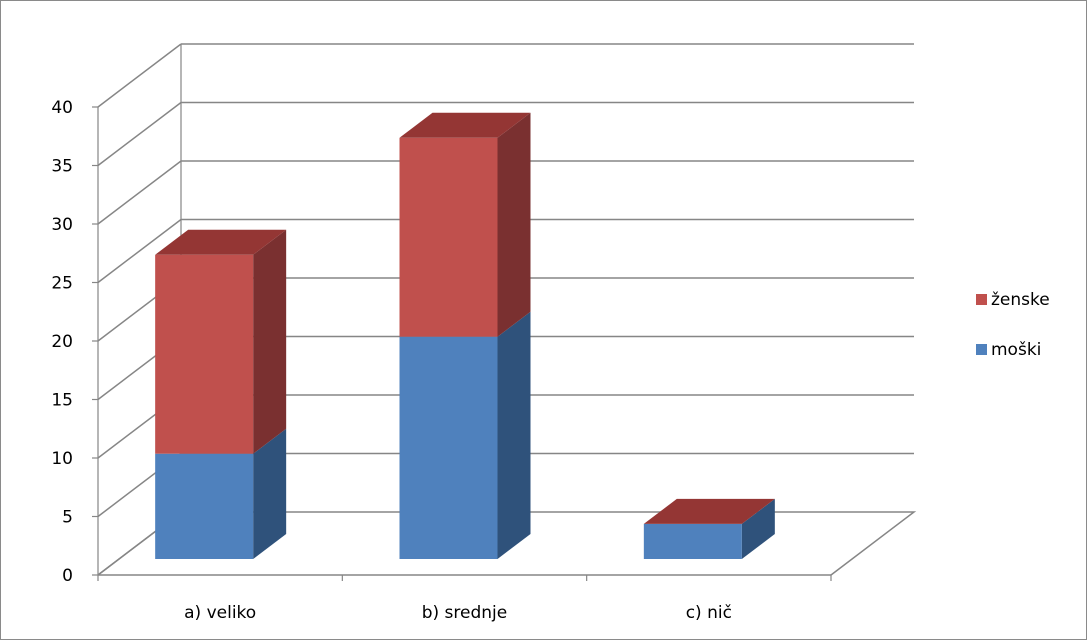  I want to click on legend-label-moški: moški, so click(1016, 350).